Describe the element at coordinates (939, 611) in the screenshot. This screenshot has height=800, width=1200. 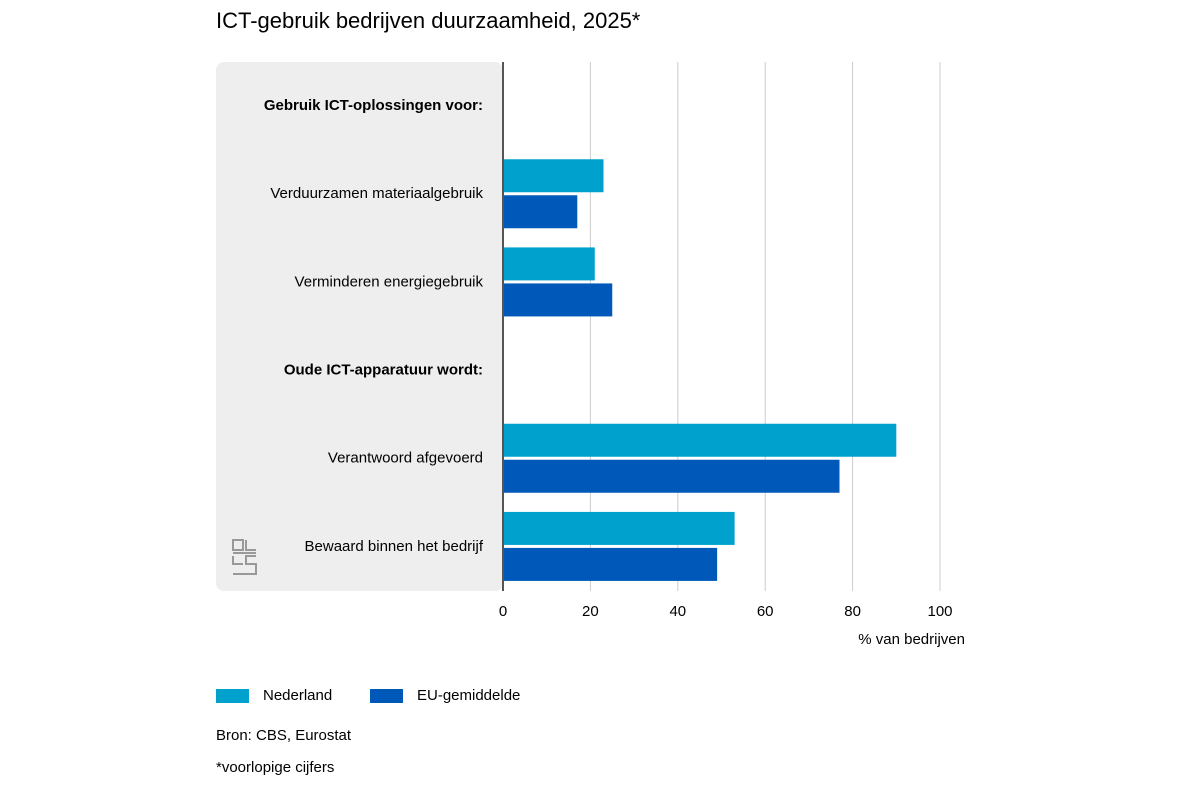
I see `x-tick-label: 100` at that location.